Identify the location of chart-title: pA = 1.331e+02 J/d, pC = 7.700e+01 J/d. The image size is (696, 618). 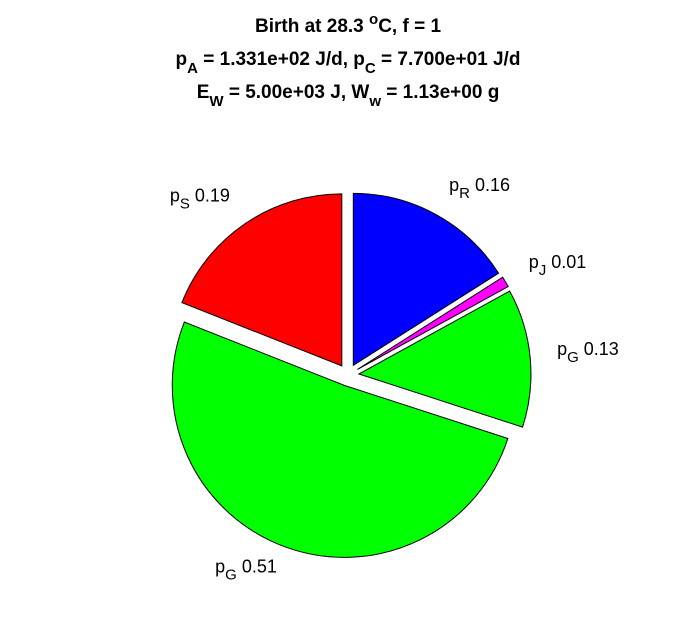
(348, 63).